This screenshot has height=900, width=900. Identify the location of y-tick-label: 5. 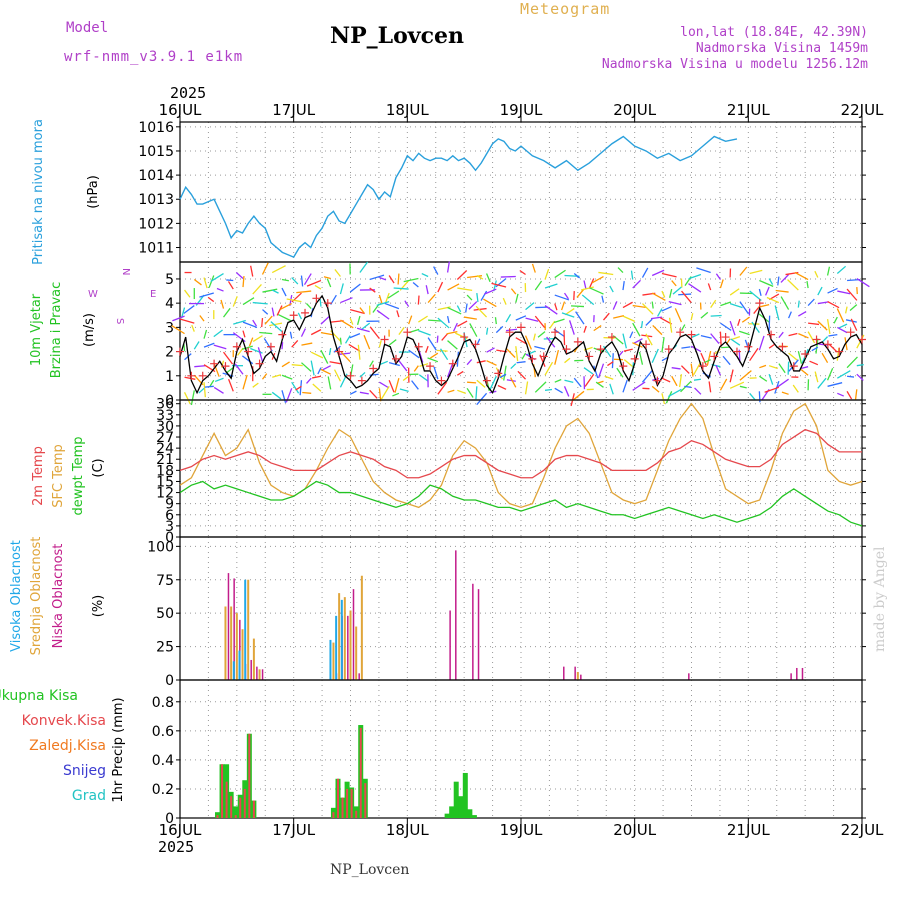
(169, 280).